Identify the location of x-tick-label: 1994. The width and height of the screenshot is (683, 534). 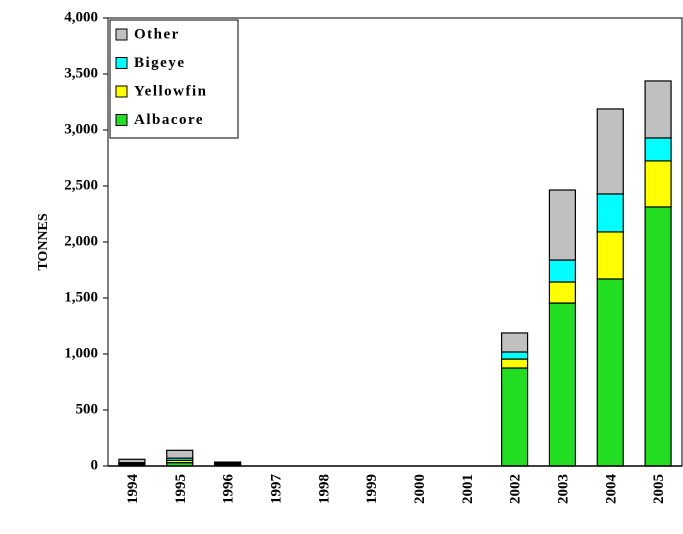
(133, 489).